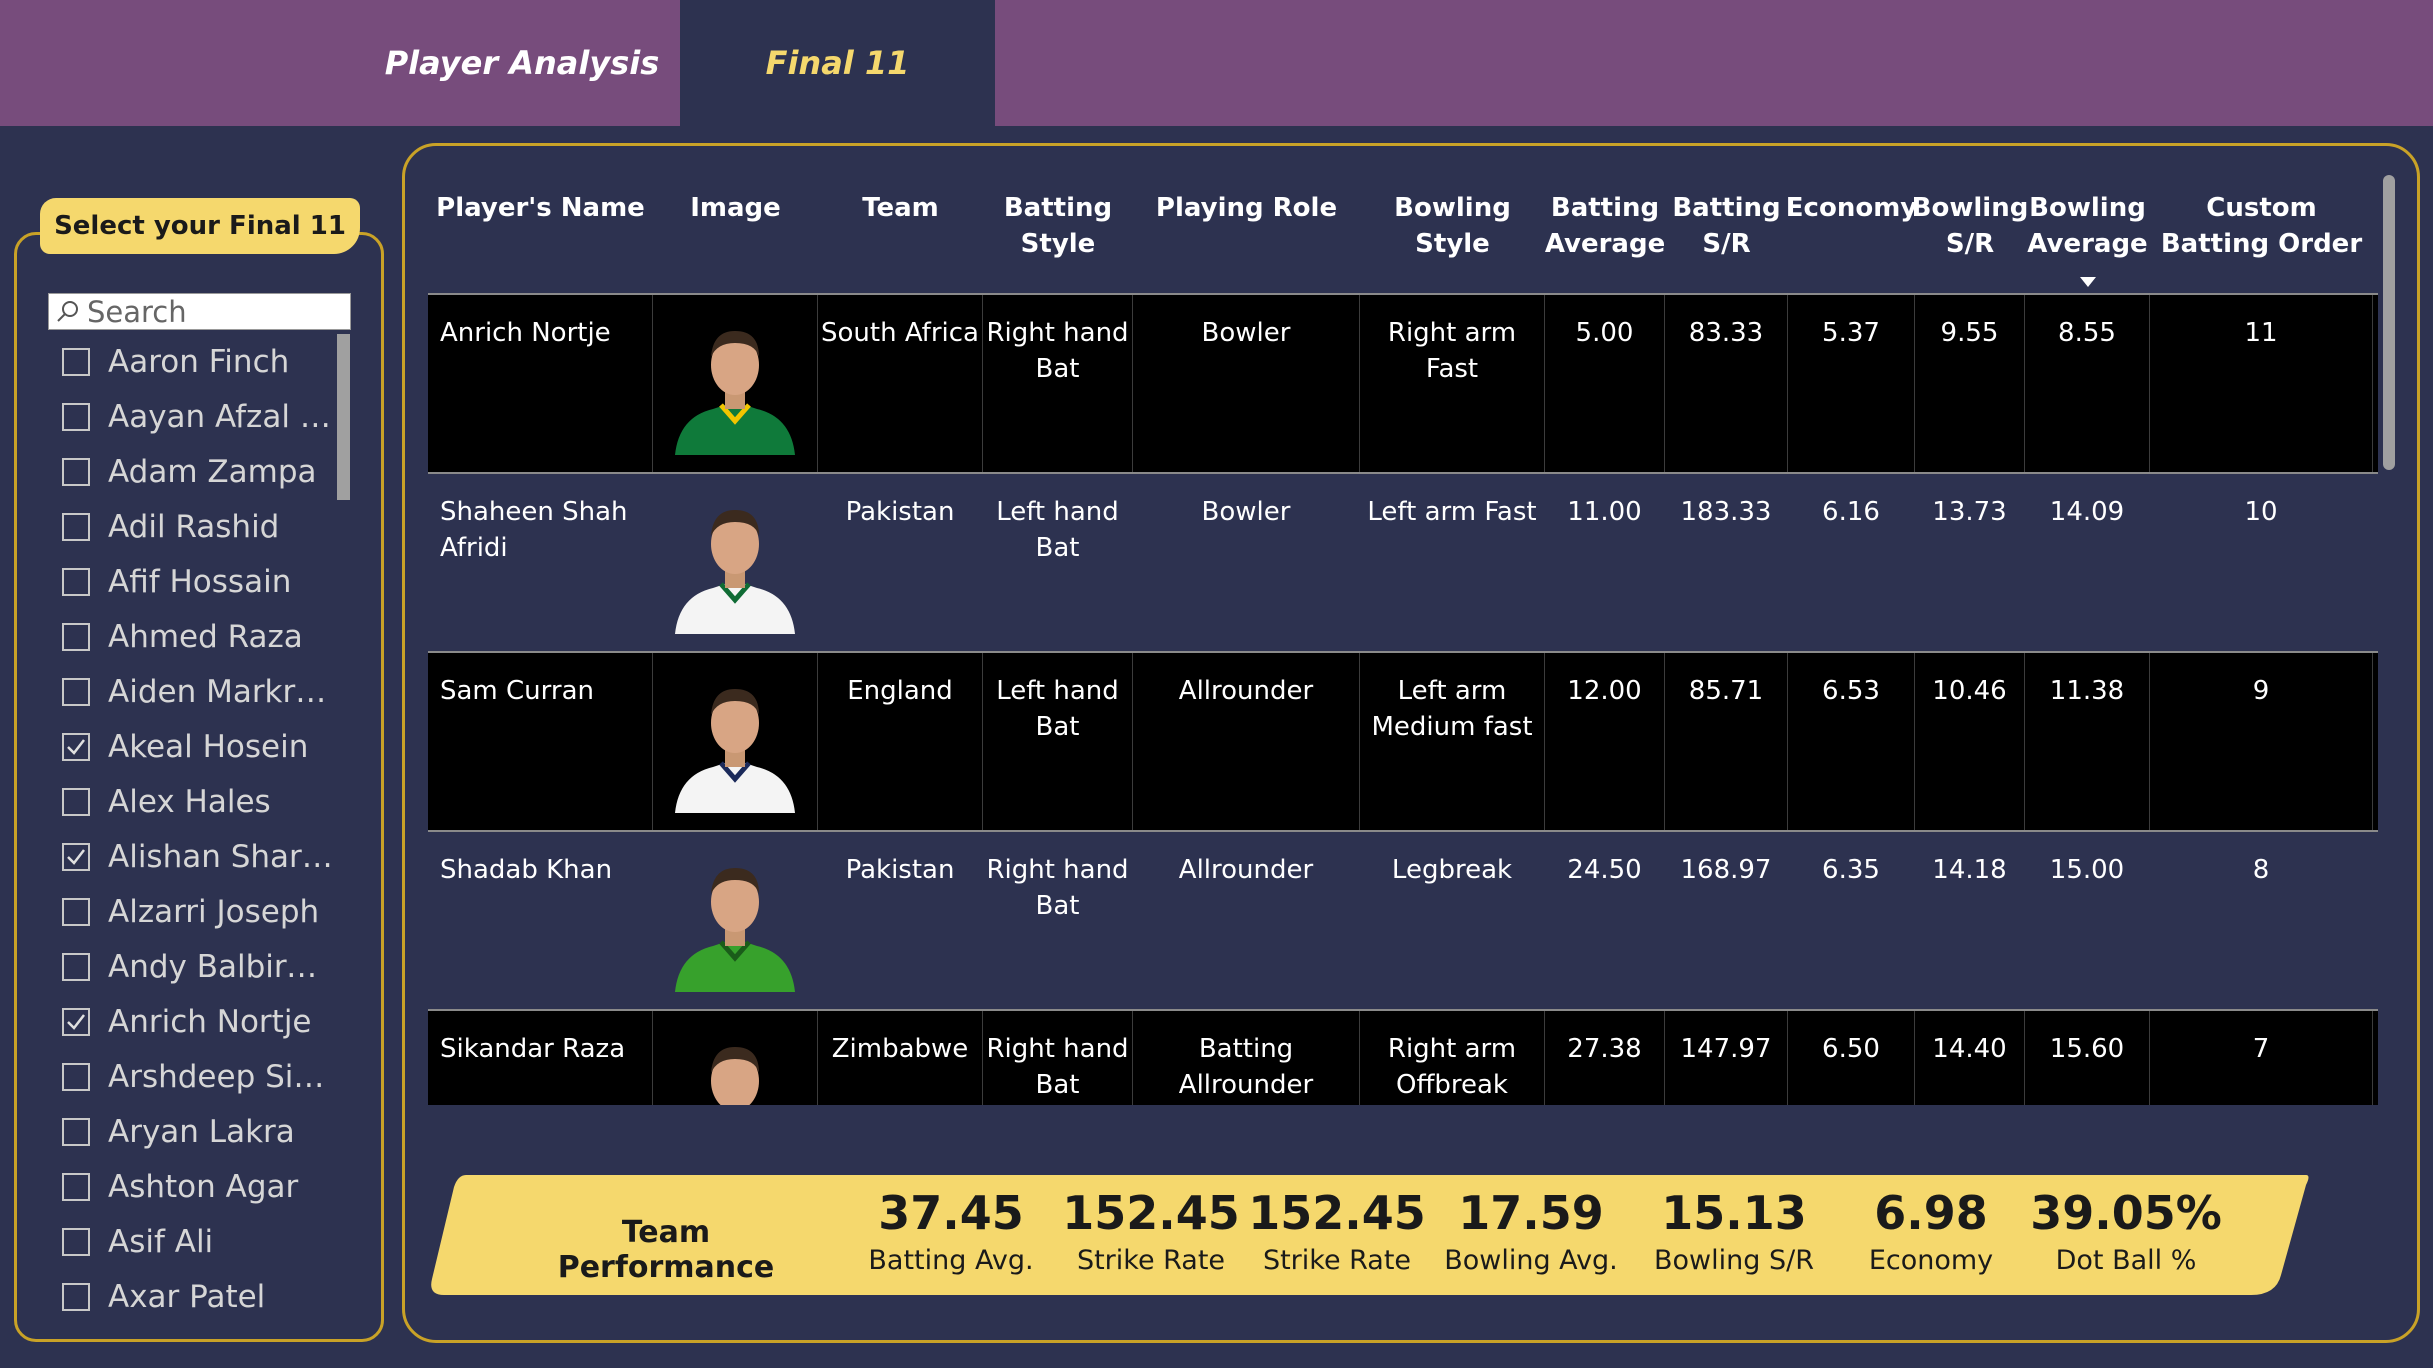 The image size is (2433, 1368). What do you see at coordinates (196, 1296) in the screenshot?
I see `slicer-item: Axar Patel` at bounding box center [196, 1296].